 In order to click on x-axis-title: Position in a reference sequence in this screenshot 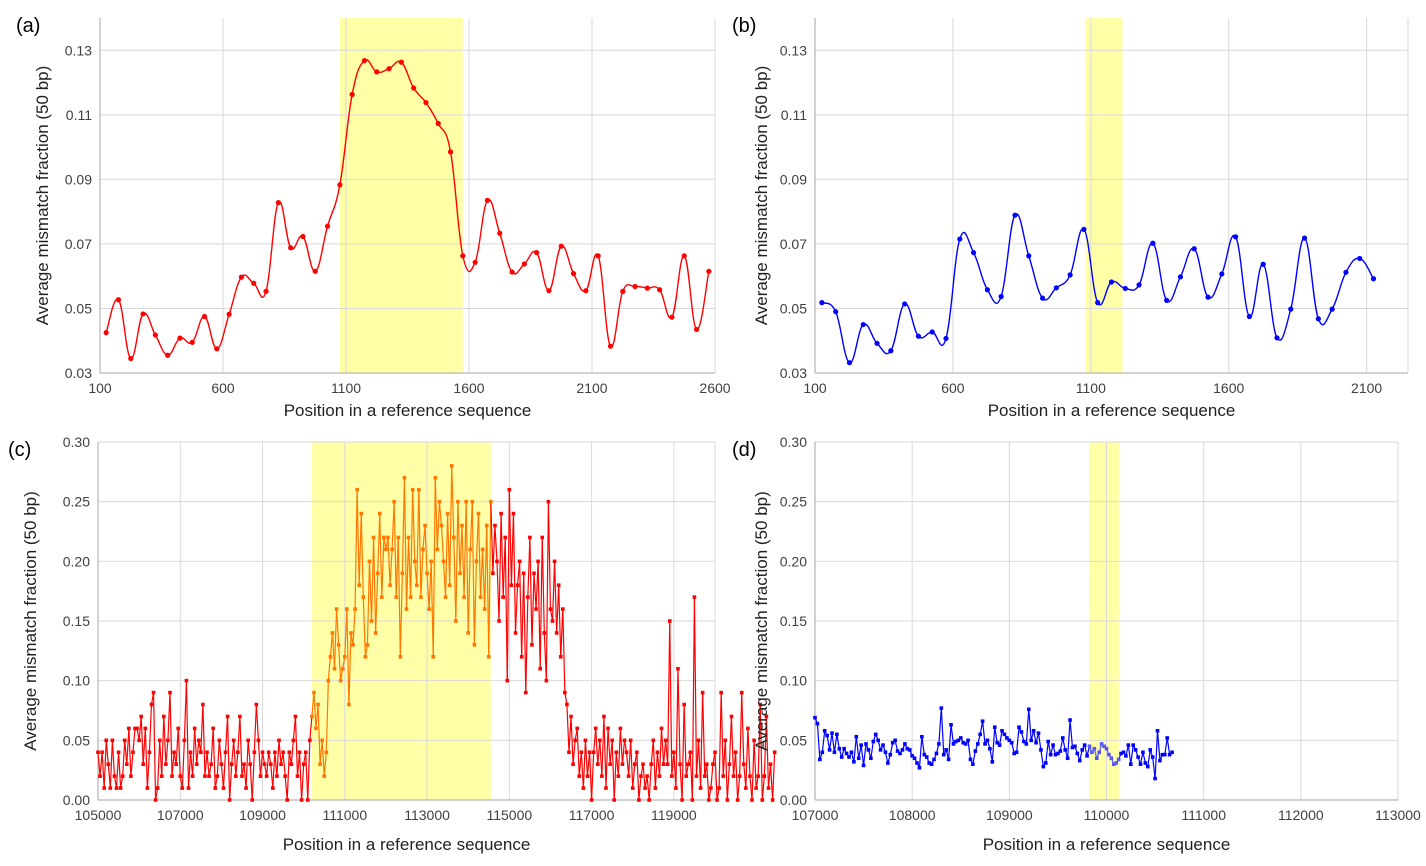, I will do `click(1107, 844)`.